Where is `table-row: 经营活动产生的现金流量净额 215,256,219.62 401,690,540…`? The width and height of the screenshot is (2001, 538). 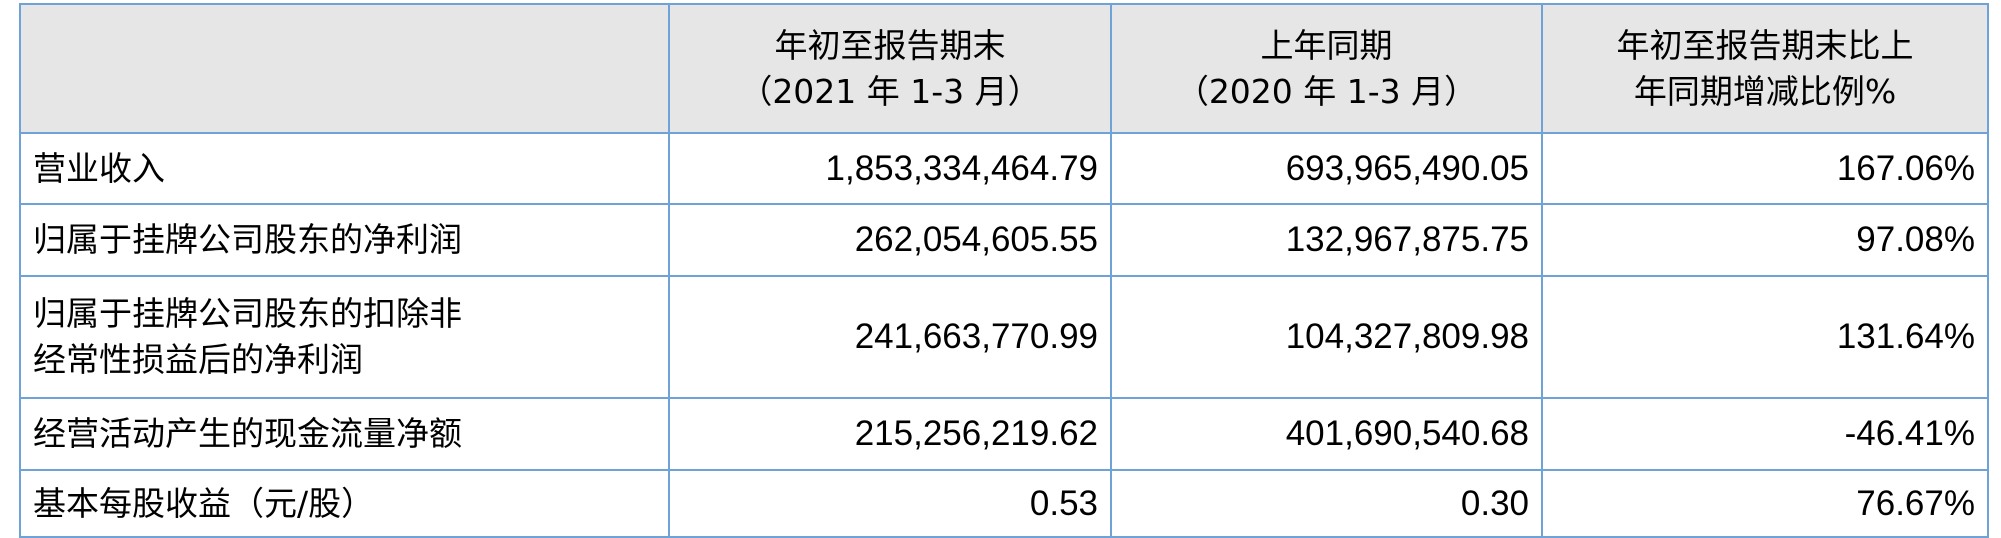 table-row: 经营活动产生的现金流量净额 215,256,219.62 401,690,540… is located at coordinates (1004, 434).